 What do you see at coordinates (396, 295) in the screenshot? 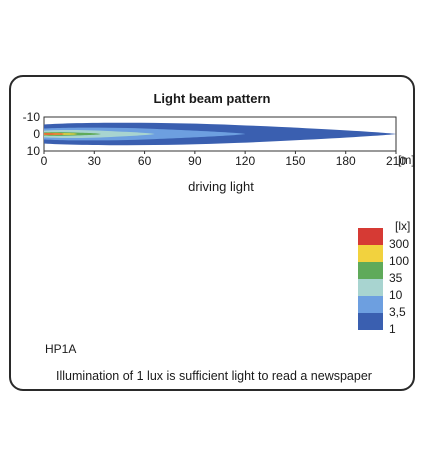
I see `legend-label: 10` at bounding box center [396, 295].